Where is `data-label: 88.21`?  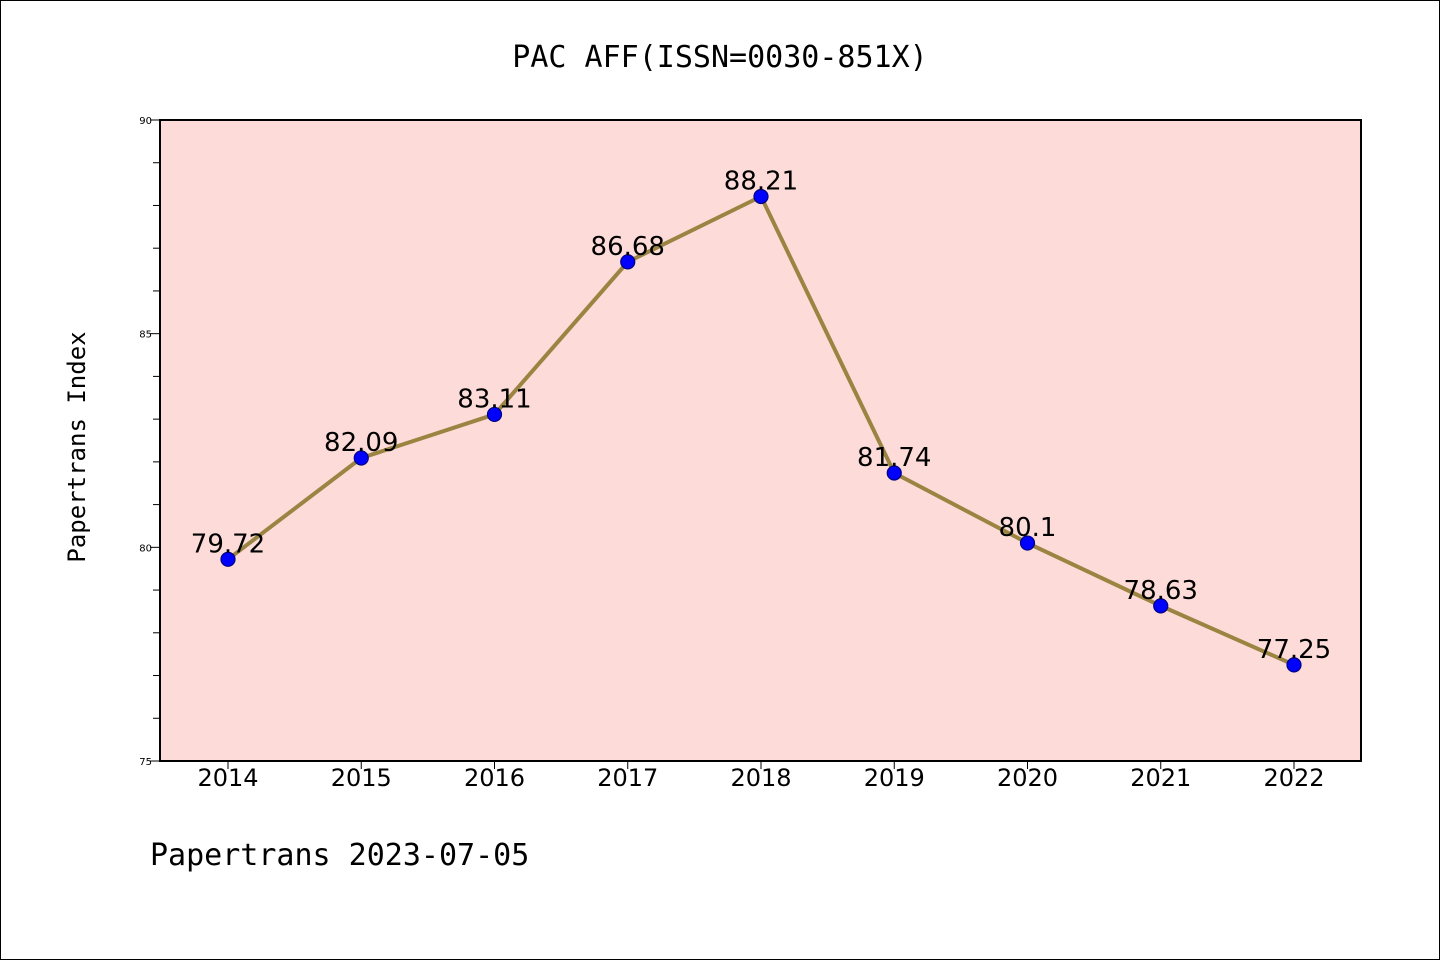 data-label: 88.21 is located at coordinates (761, 181).